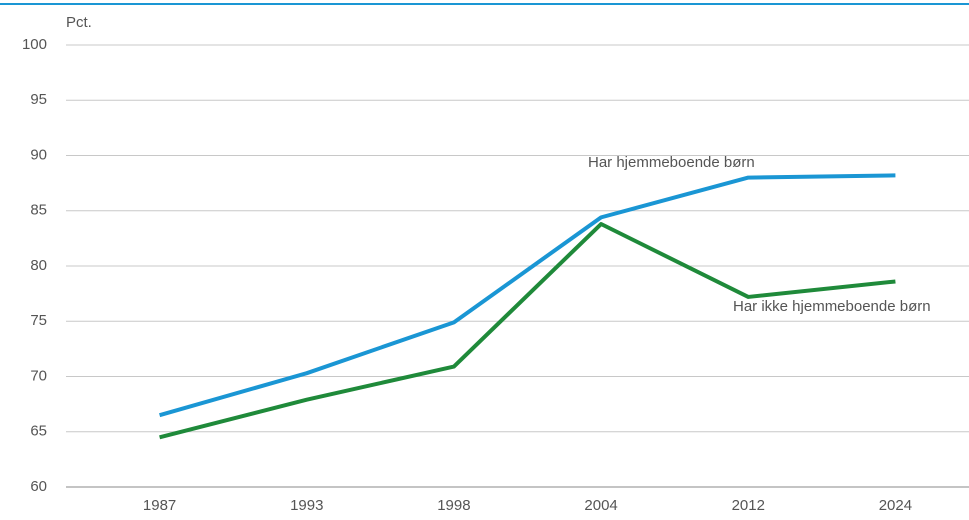  Describe the element at coordinates (159, 505) in the screenshot. I see `x-tick-label: 1987` at that location.